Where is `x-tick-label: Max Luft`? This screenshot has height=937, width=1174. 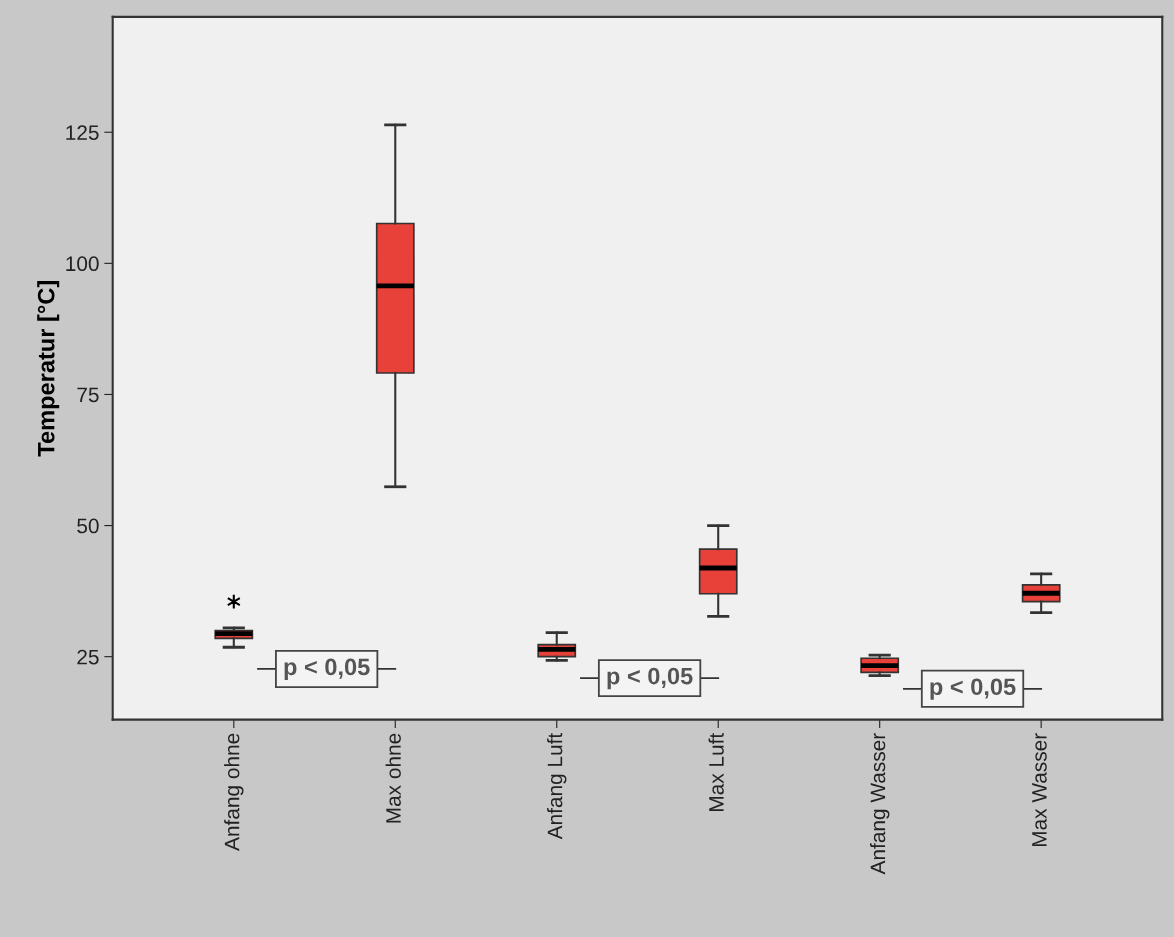 x-tick-label: Max Luft is located at coordinates (716, 771).